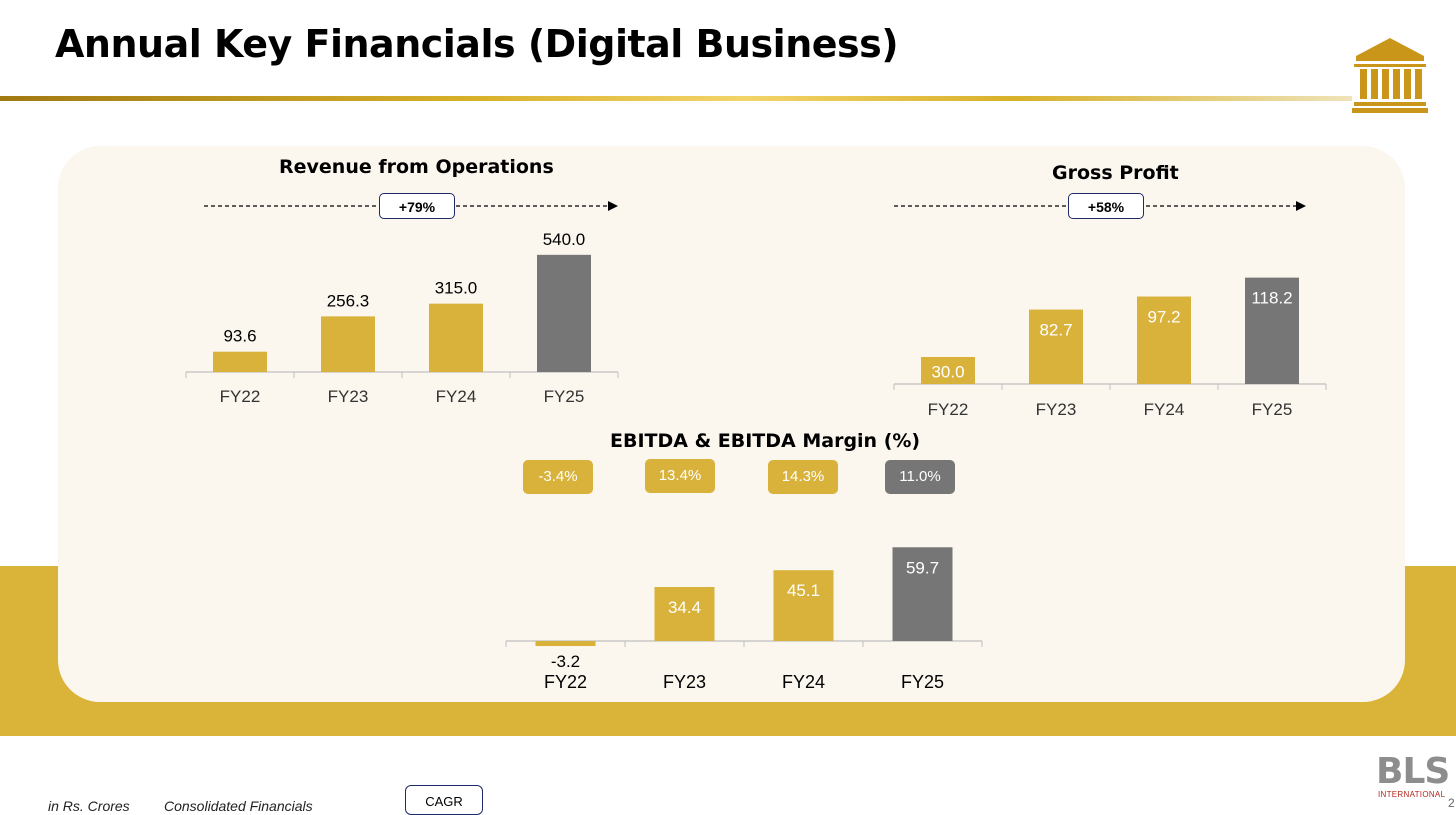 The image size is (1456, 815). I want to click on ebitda-bar-fy25, so click(922, 594).